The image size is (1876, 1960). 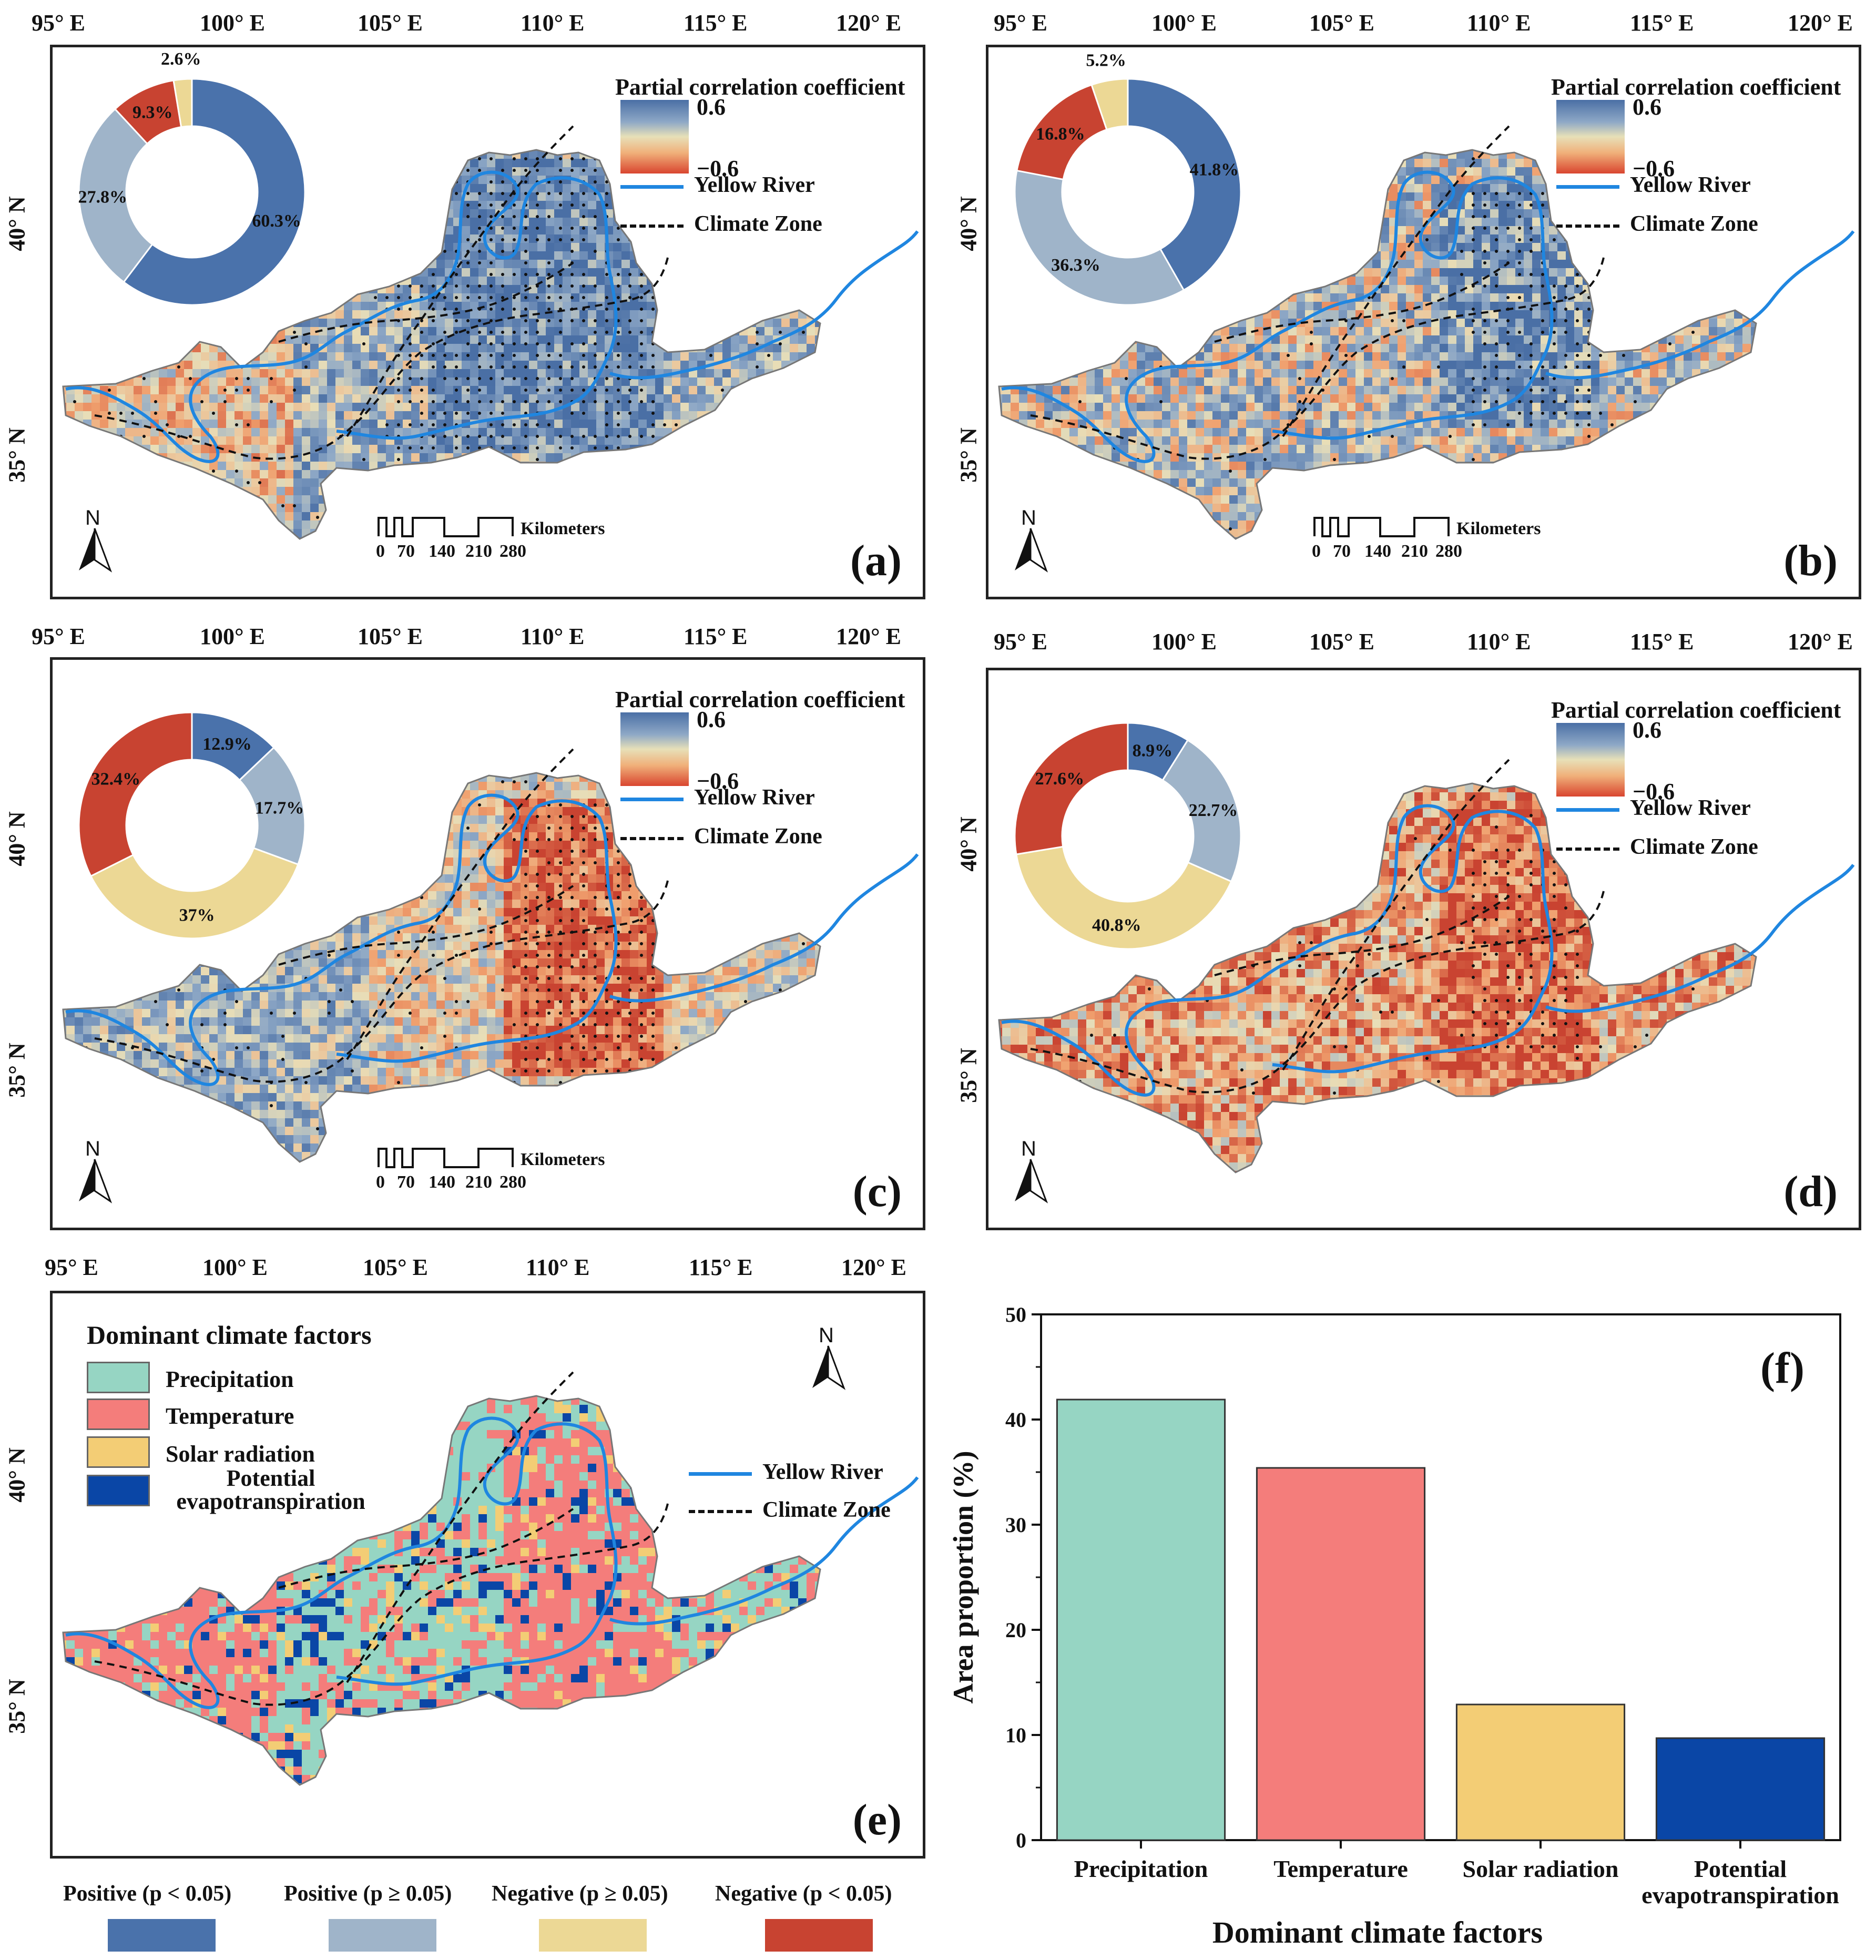 I want to click on donut-chart: 12.9%17.7%37%32.4%, so click(x=192, y=825).